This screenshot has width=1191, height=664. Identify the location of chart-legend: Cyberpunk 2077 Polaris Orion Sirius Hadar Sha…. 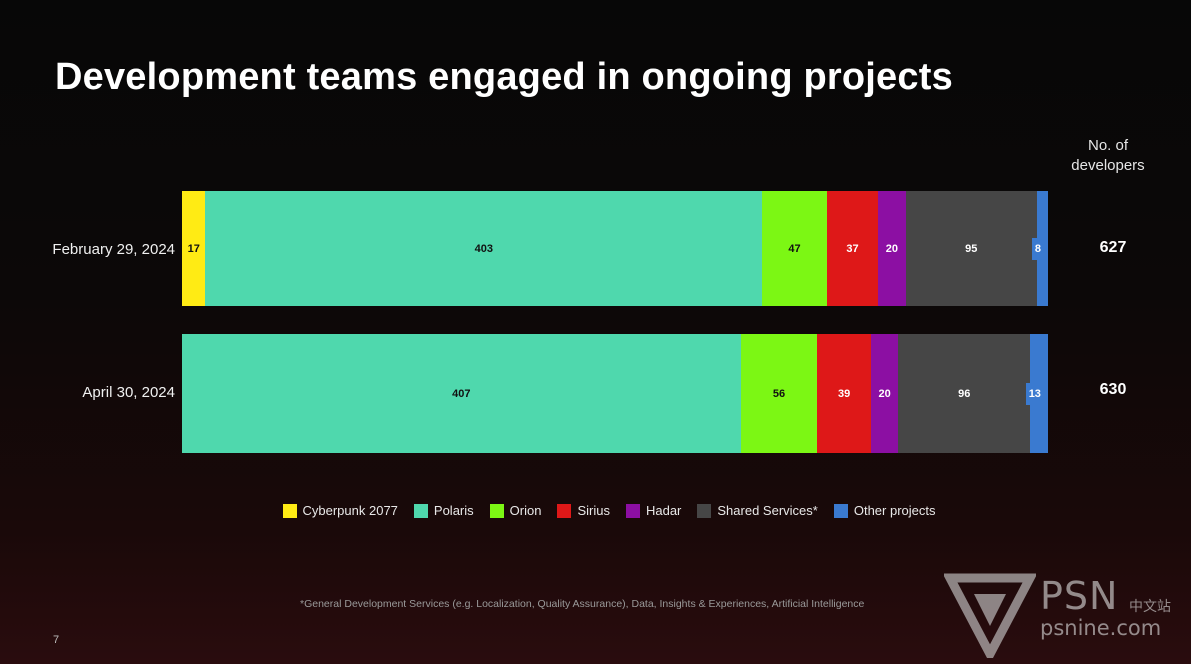
(595, 510).